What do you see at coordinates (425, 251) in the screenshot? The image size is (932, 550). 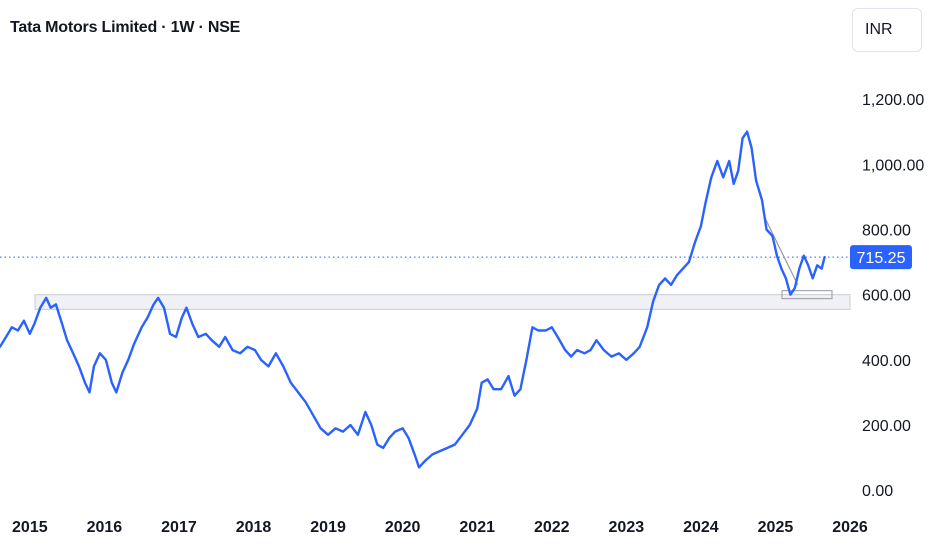 I see `last-price-line-layer` at bounding box center [425, 251].